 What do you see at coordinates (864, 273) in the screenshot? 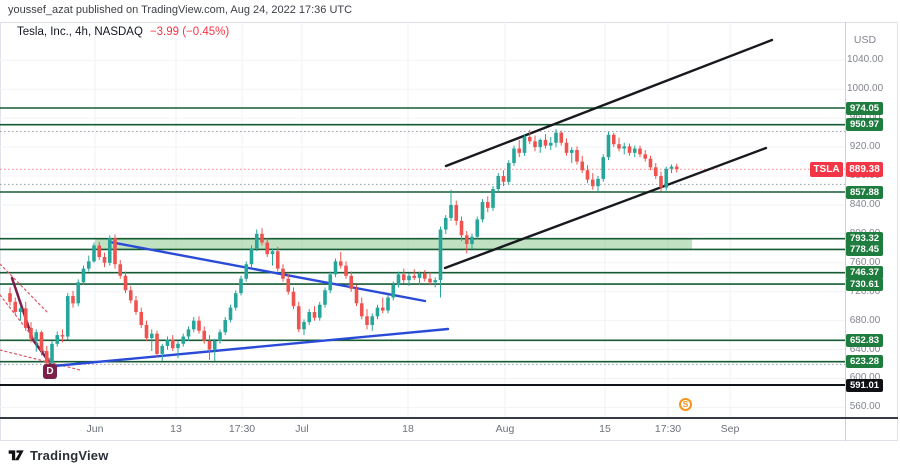
I see `price-level-badge: 746.37` at bounding box center [864, 273].